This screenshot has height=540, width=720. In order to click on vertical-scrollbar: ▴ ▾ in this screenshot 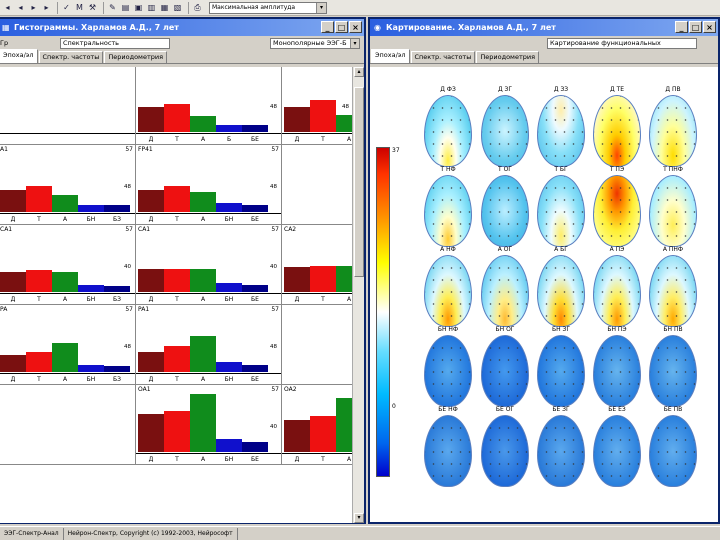, I will do `click(358, 295)`.